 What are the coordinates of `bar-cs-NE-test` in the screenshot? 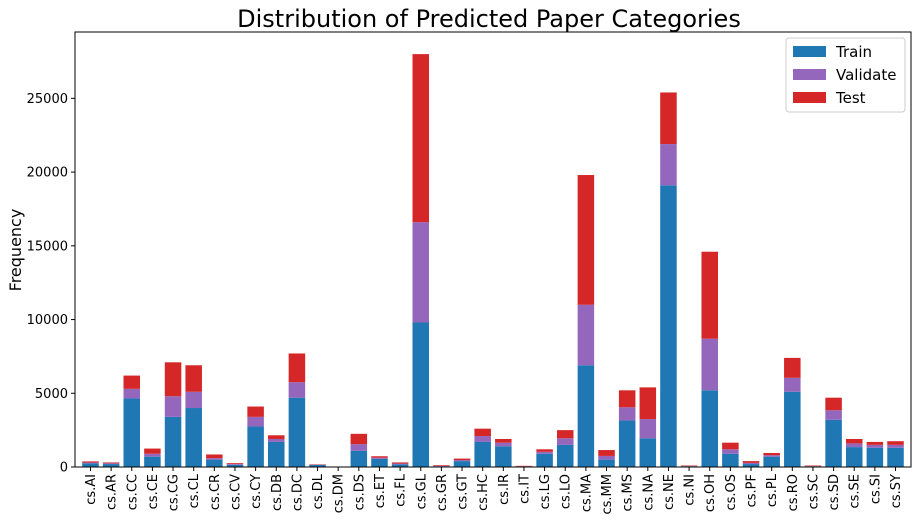 It's located at (668, 118).